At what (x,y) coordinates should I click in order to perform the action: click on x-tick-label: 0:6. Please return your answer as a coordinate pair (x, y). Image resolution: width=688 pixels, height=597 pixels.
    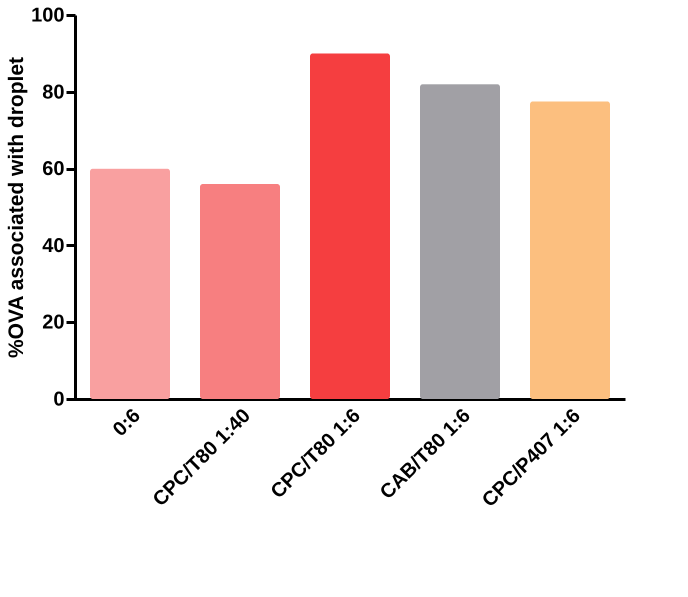
    Looking at the image, I should click on (126, 422).